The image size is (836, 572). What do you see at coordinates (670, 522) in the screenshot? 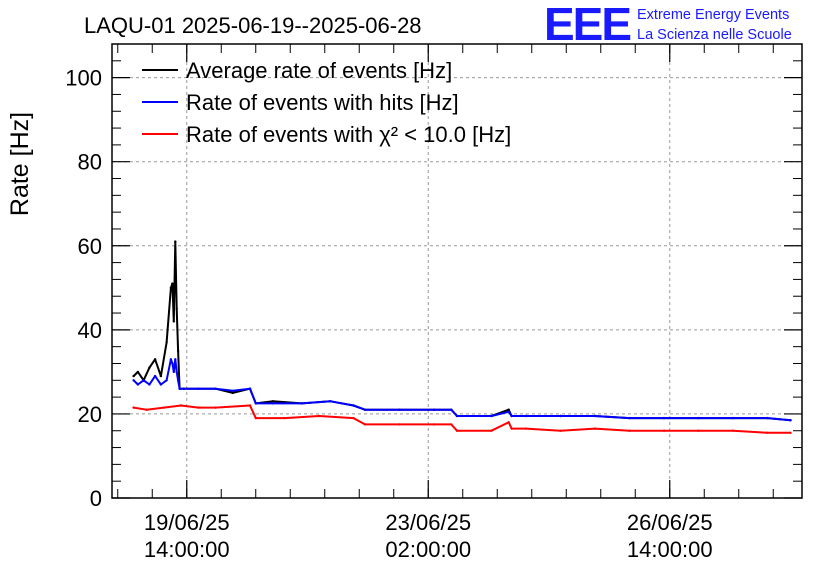
I see `x-tick-label-date: 26/06/25` at bounding box center [670, 522].